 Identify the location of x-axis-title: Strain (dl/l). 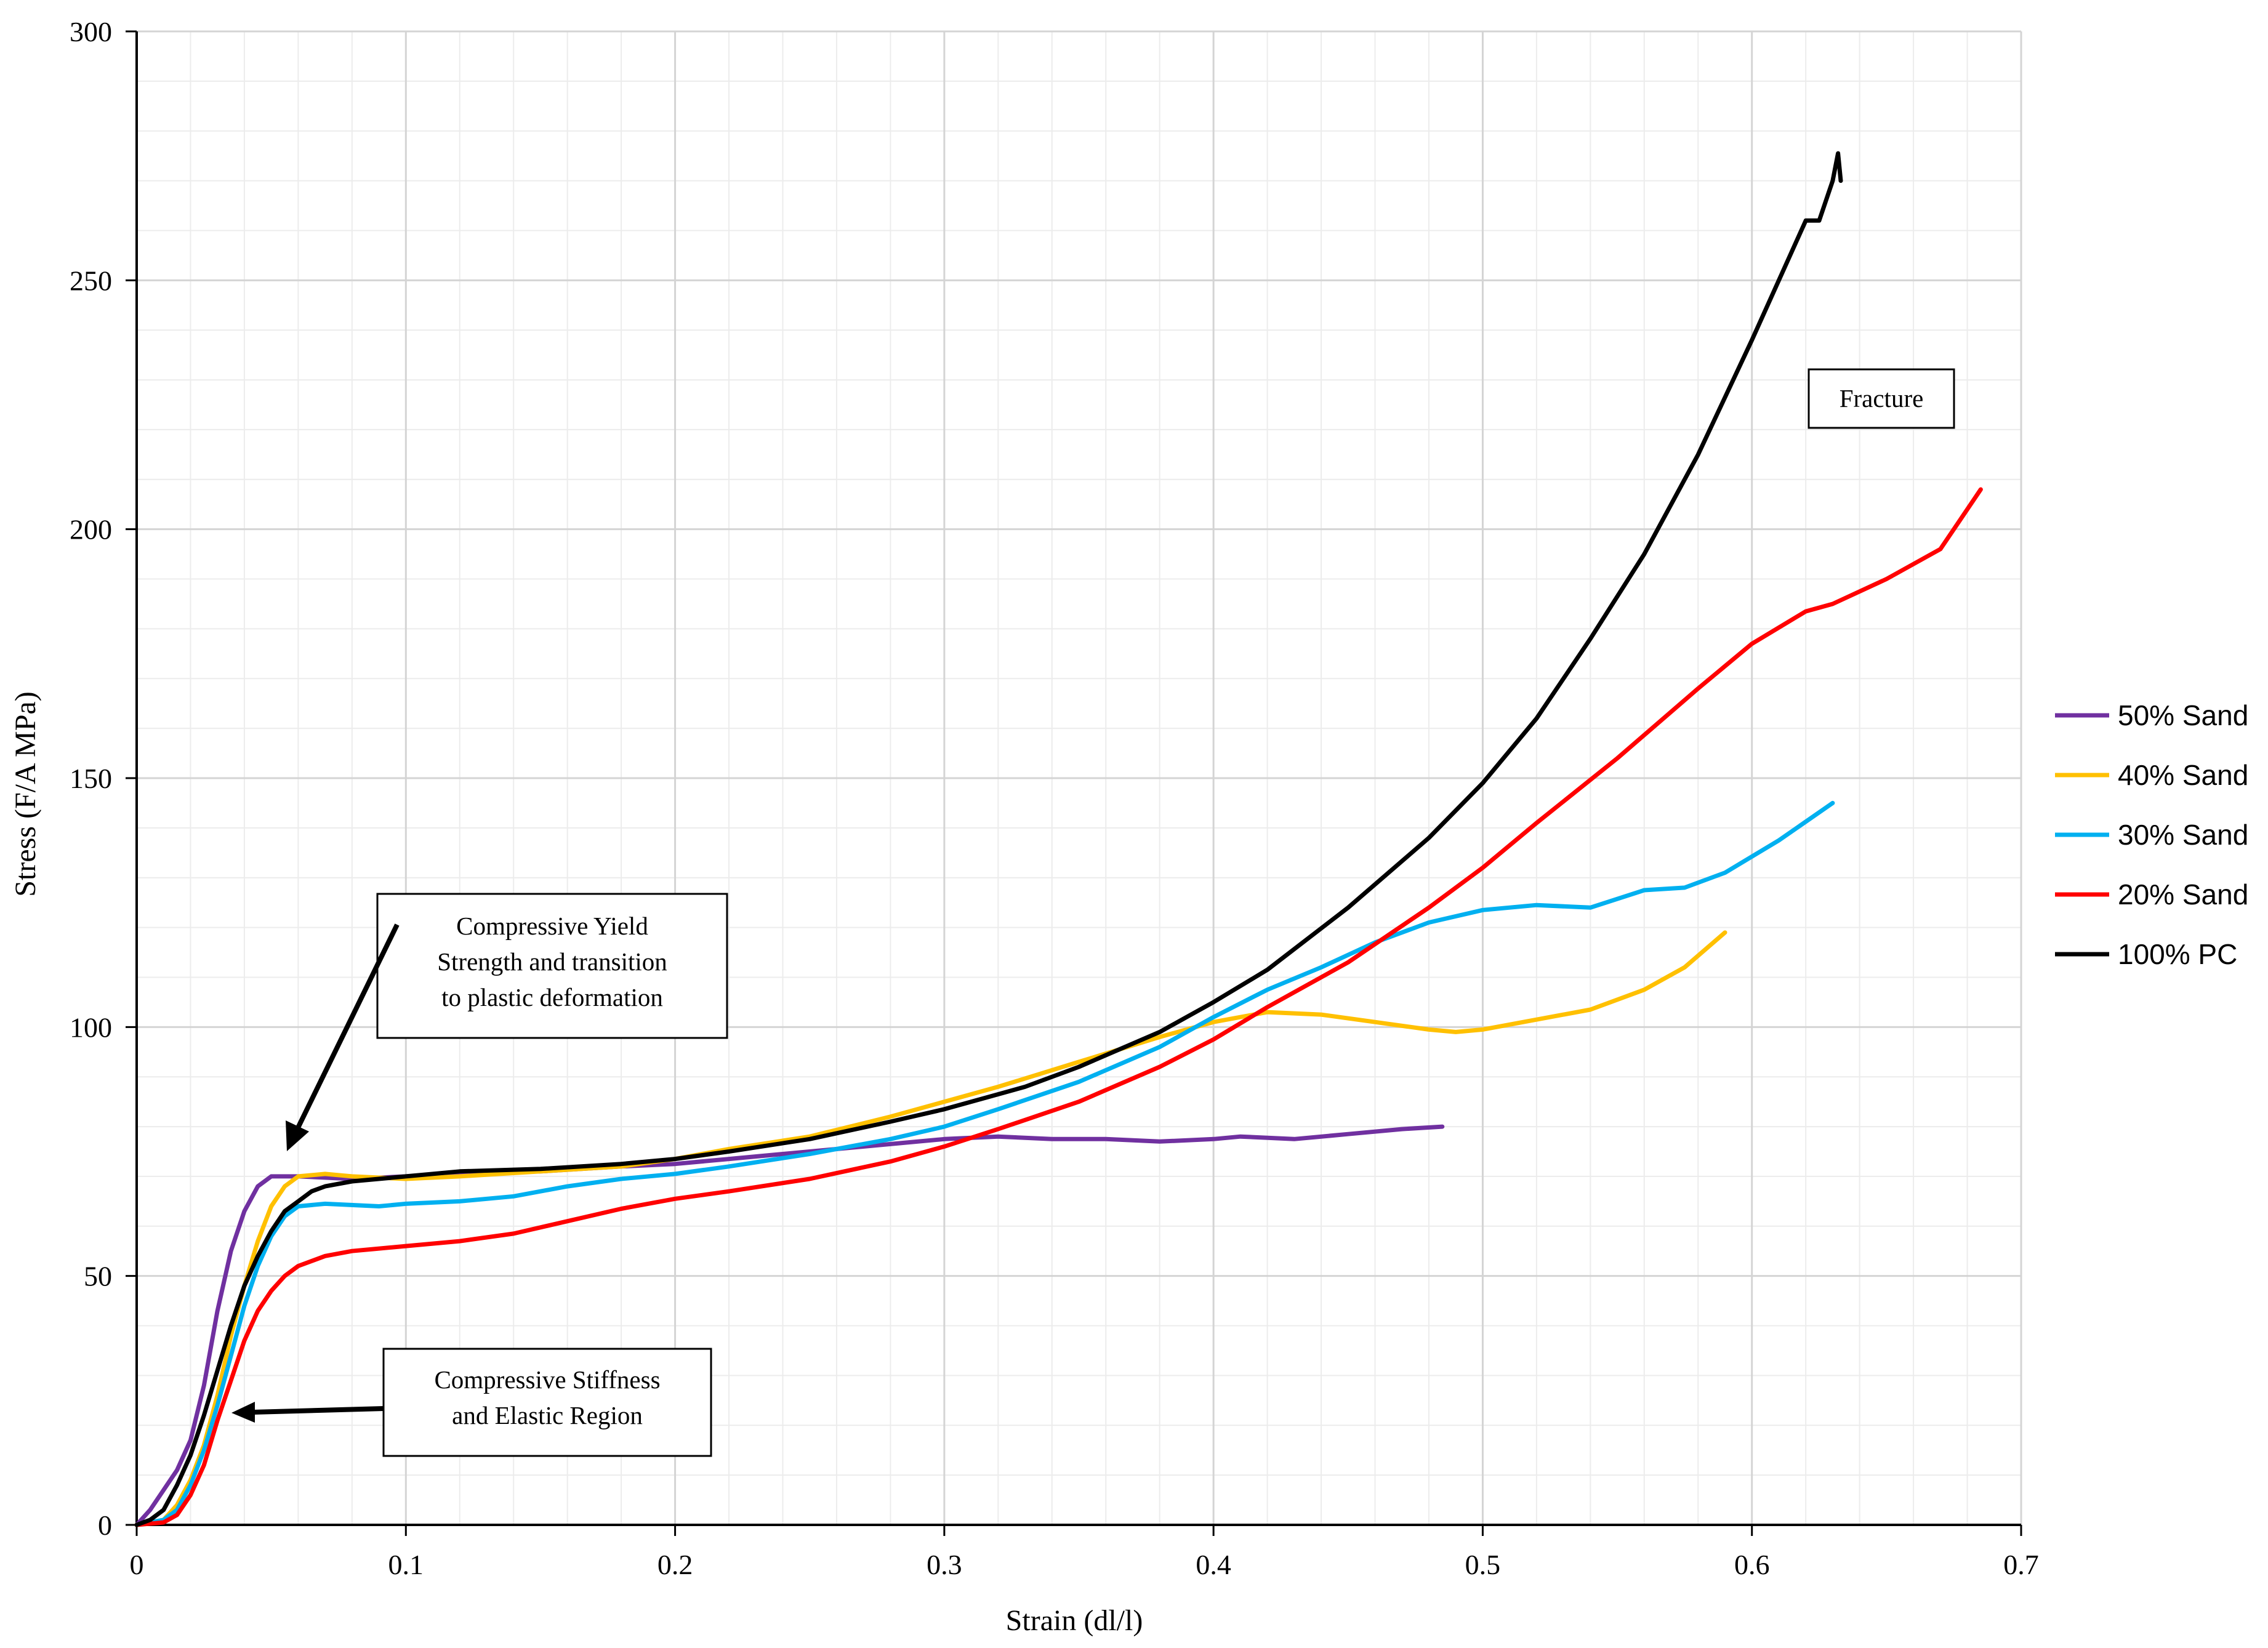
(1075, 1620).